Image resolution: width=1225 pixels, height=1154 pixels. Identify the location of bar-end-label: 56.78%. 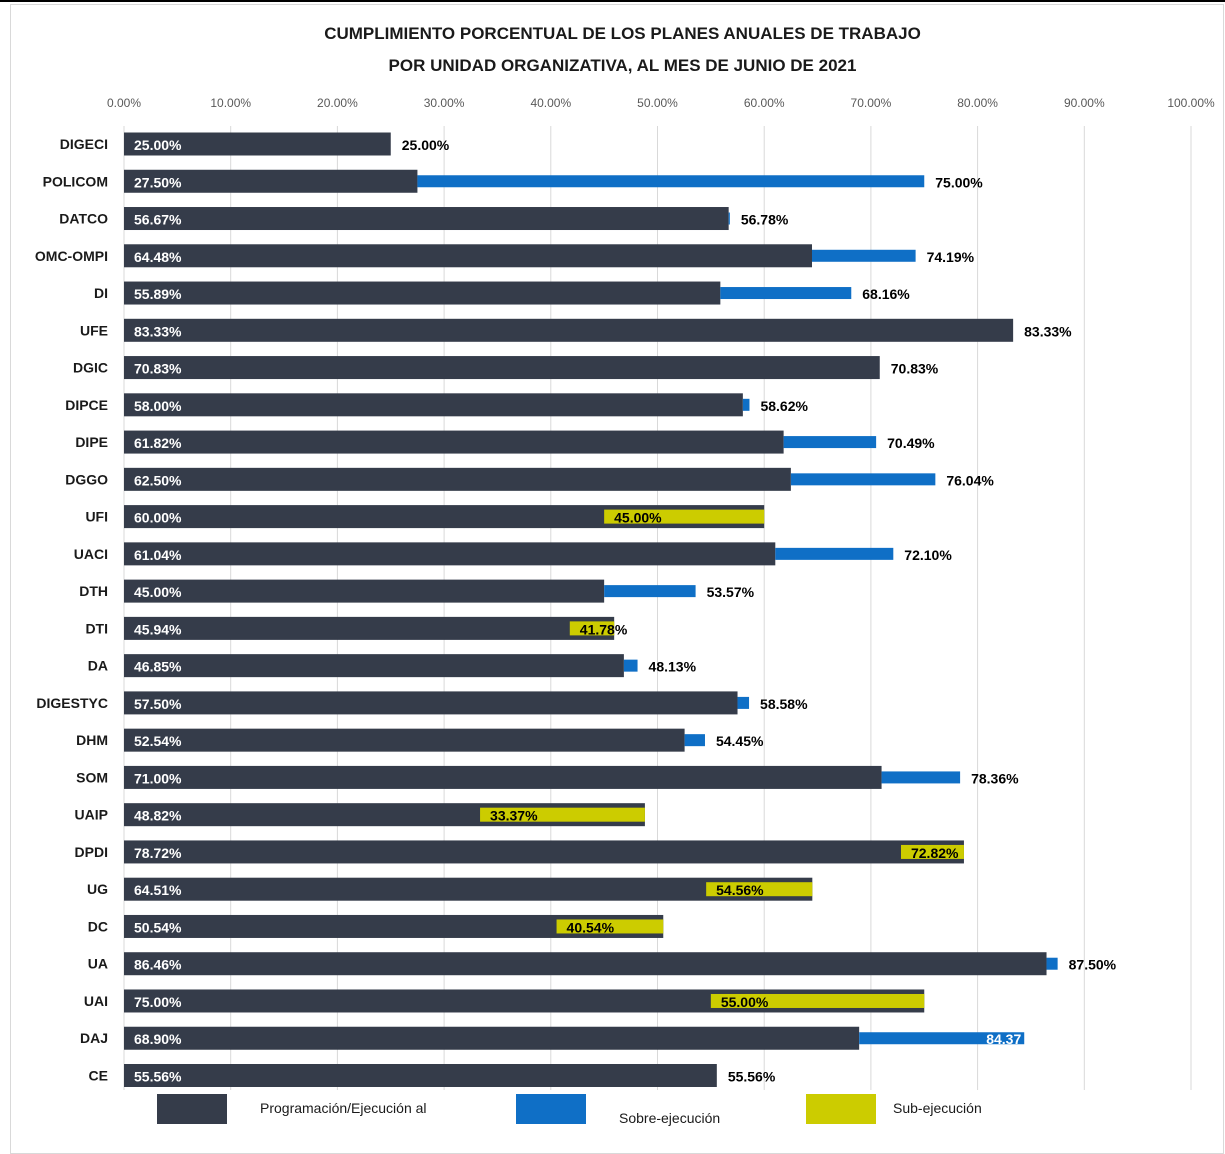
(765, 220).